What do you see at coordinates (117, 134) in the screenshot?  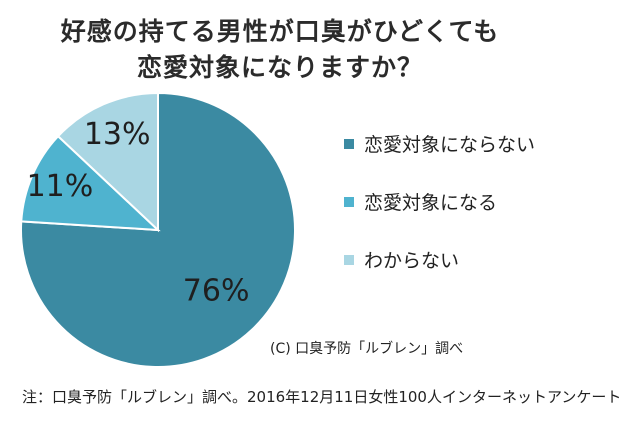 I see `data-label-unknown: 13%` at bounding box center [117, 134].